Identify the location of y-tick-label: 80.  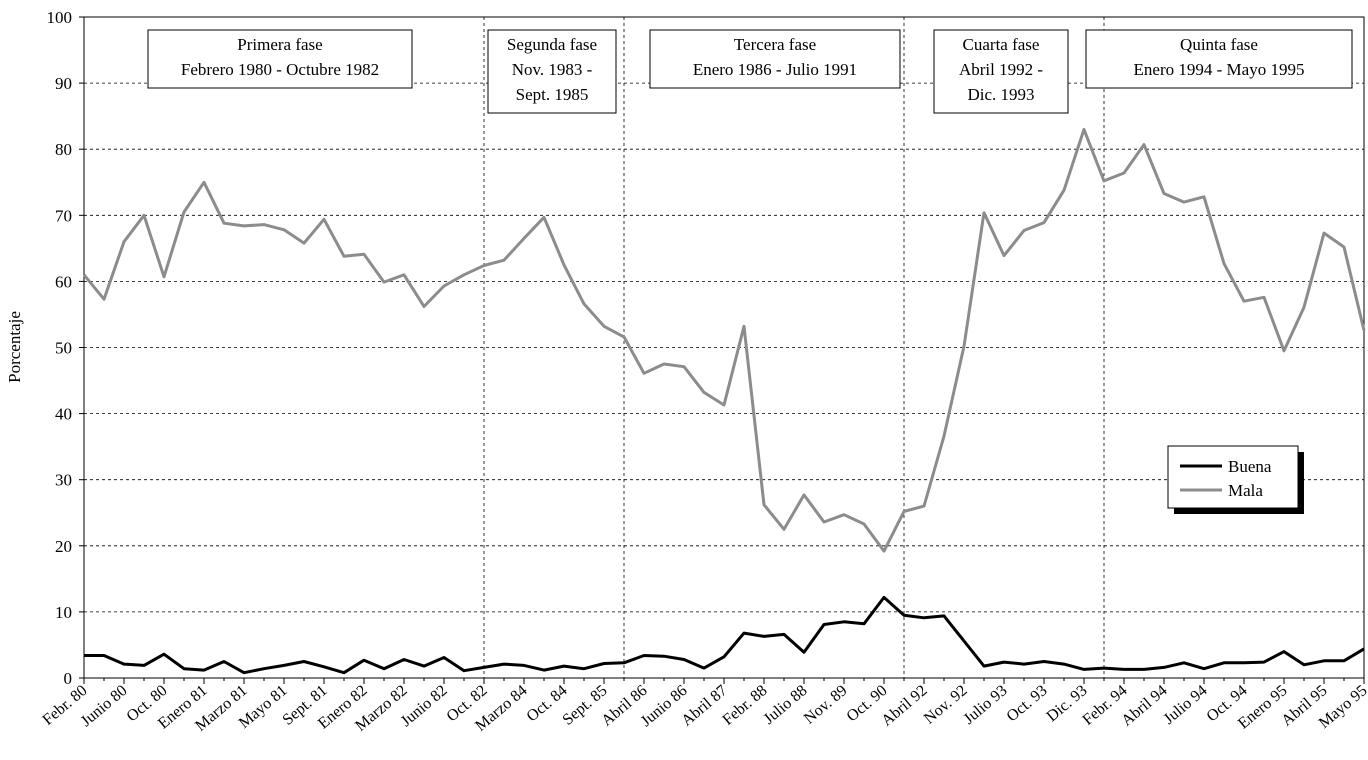
(63, 149).